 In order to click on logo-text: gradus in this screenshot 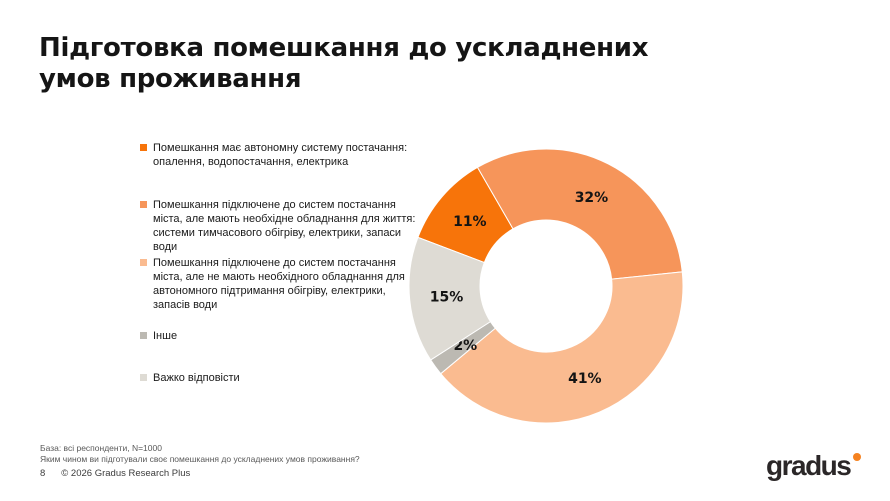, I will do `click(809, 465)`.